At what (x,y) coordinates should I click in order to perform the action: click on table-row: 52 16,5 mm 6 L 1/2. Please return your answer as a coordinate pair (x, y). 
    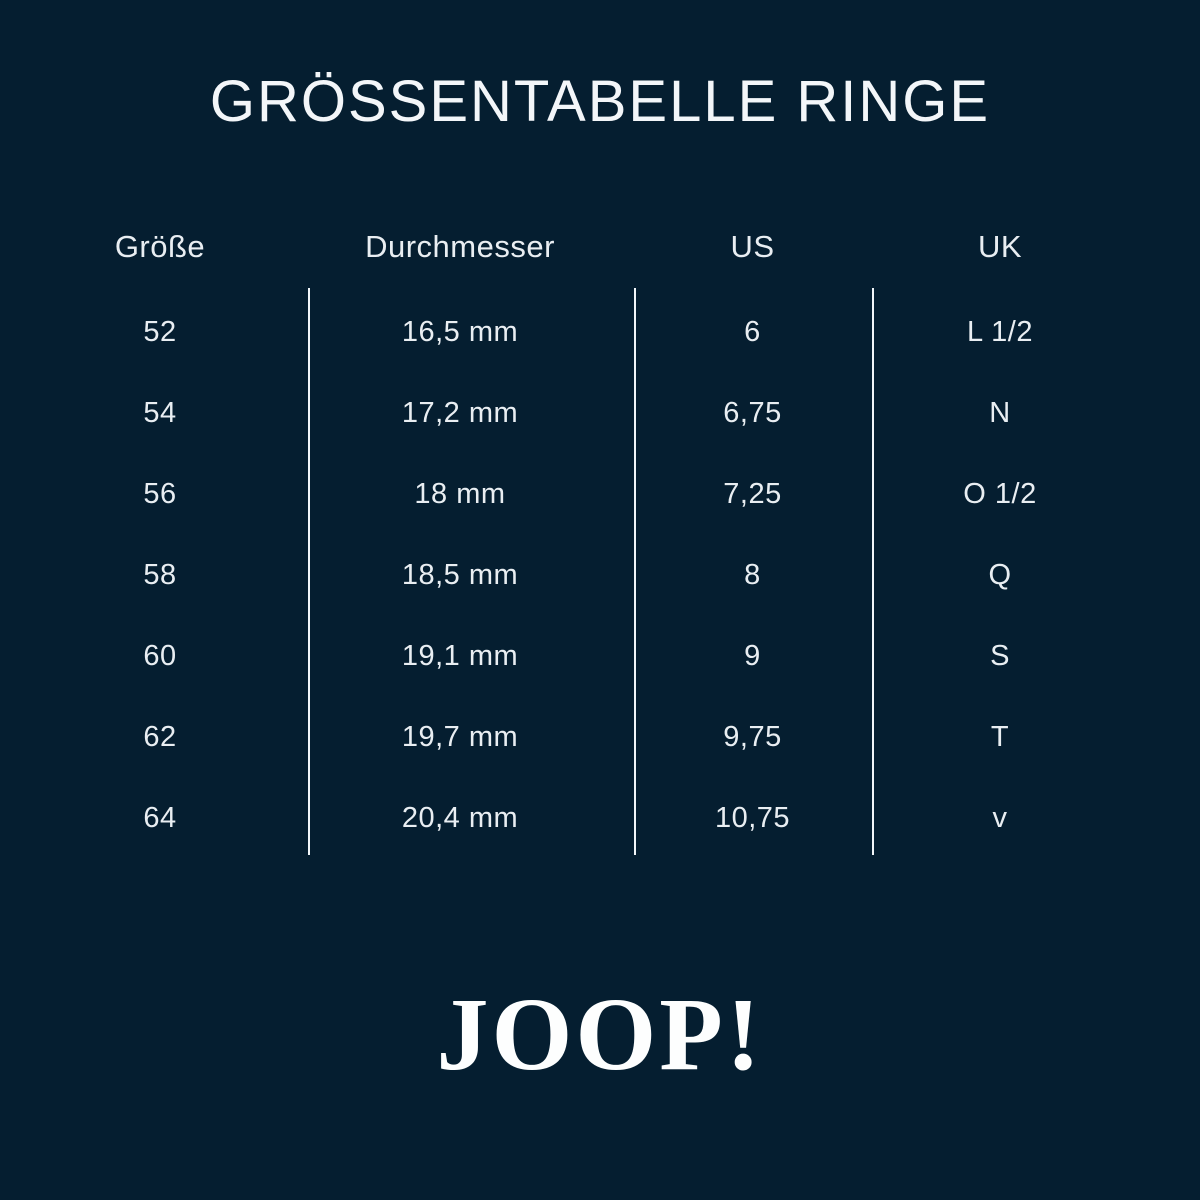
    Looking at the image, I should click on (635, 332).